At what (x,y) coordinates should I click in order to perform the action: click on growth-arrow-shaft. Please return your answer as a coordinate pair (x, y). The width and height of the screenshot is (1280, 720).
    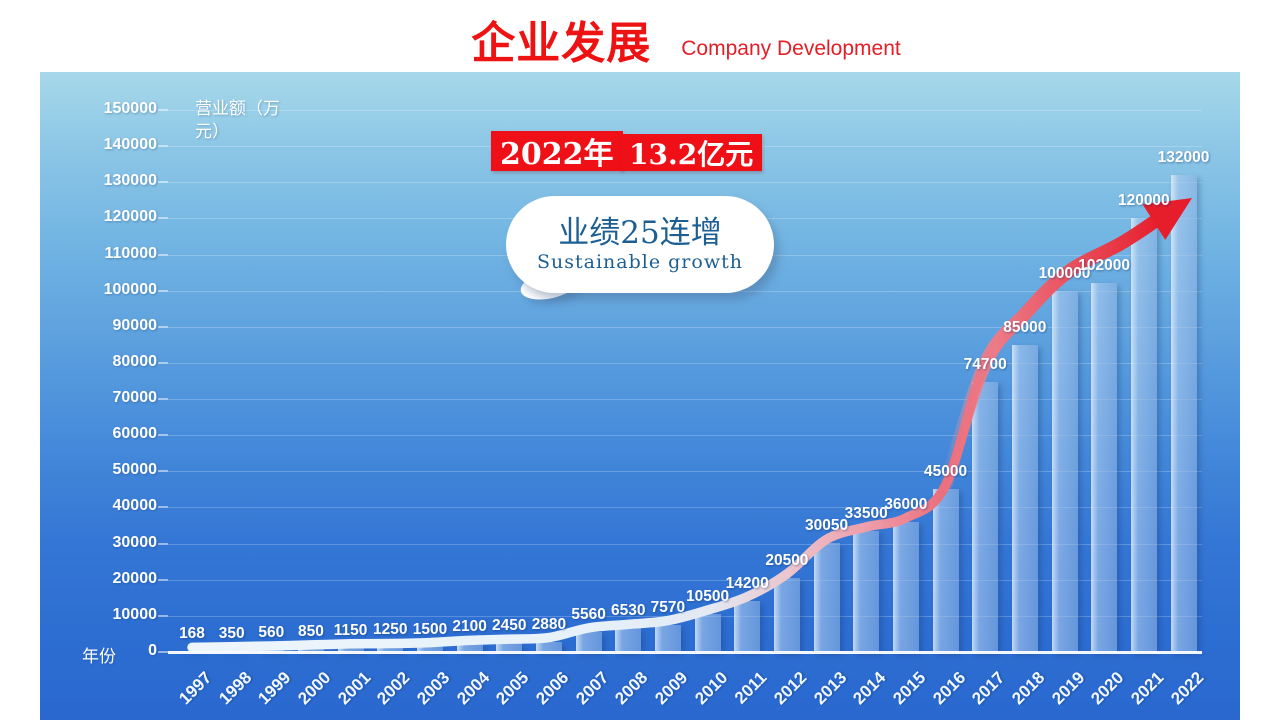
    Looking at the image, I should click on (1049, 354).